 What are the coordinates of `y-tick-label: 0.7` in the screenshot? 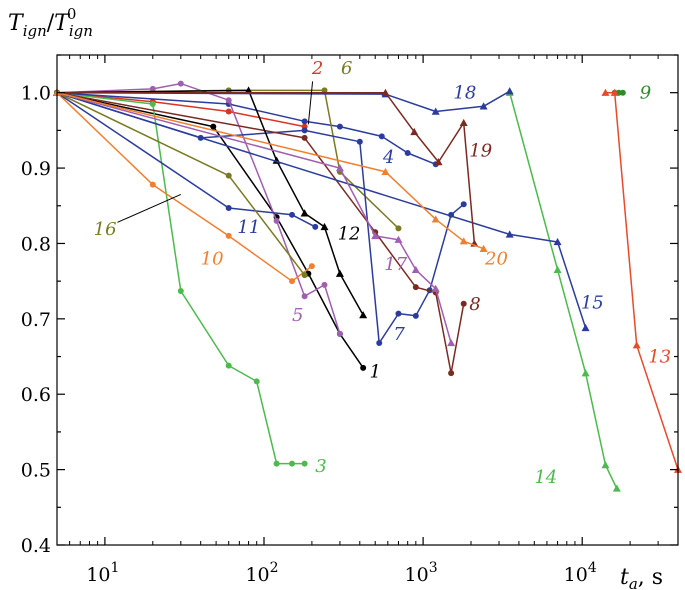 It's located at (36, 320).